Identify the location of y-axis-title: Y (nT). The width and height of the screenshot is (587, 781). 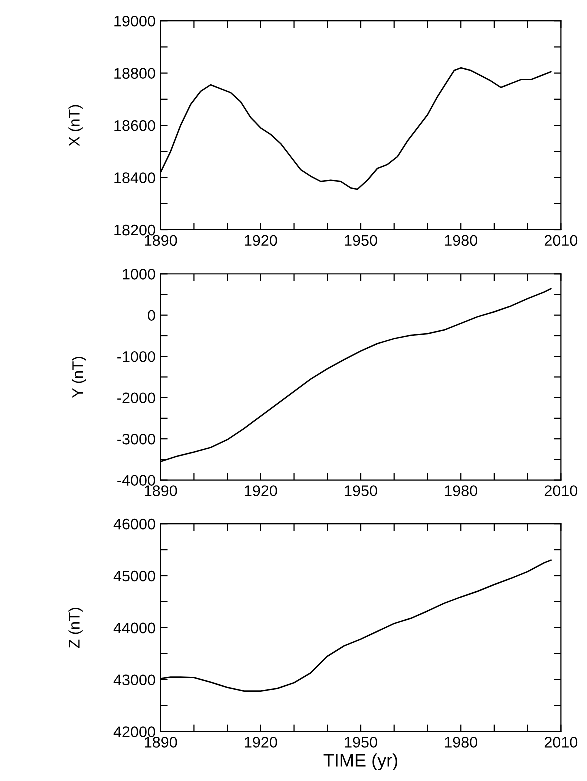
(79, 377).